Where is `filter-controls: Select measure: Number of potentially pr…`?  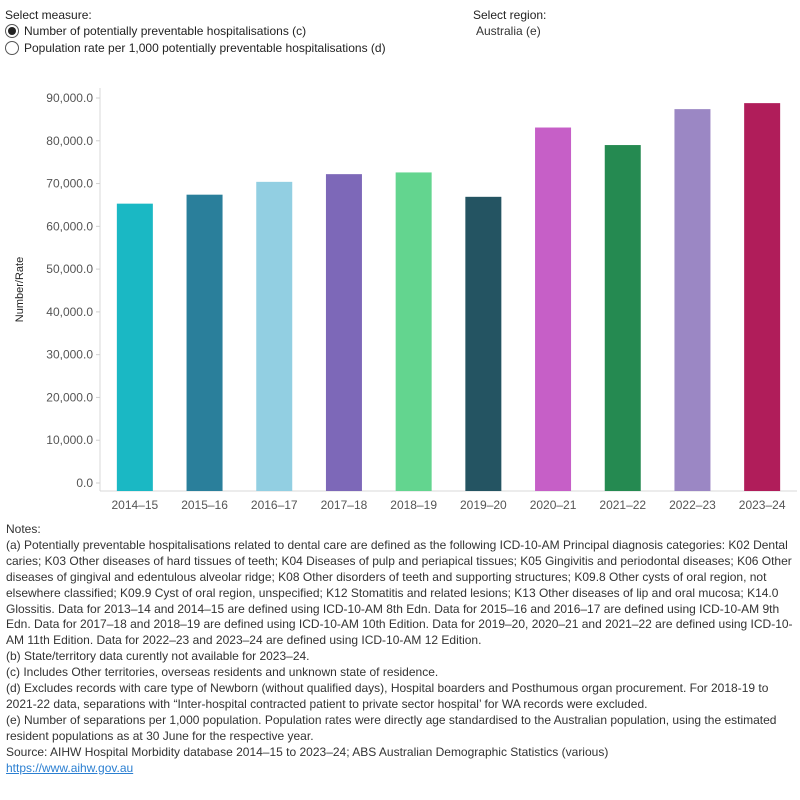 filter-controls: Select measure: Number of potentially pr… is located at coordinates (400, 30).